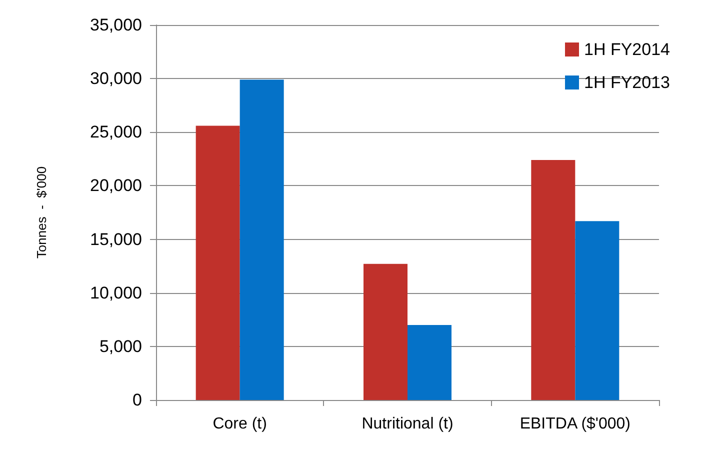 The height and width of the screenshot is (455, 705). Describe the element at coordinates (116, 186) in the screenshot. I see `y-tick-label: 20,000` at that location.